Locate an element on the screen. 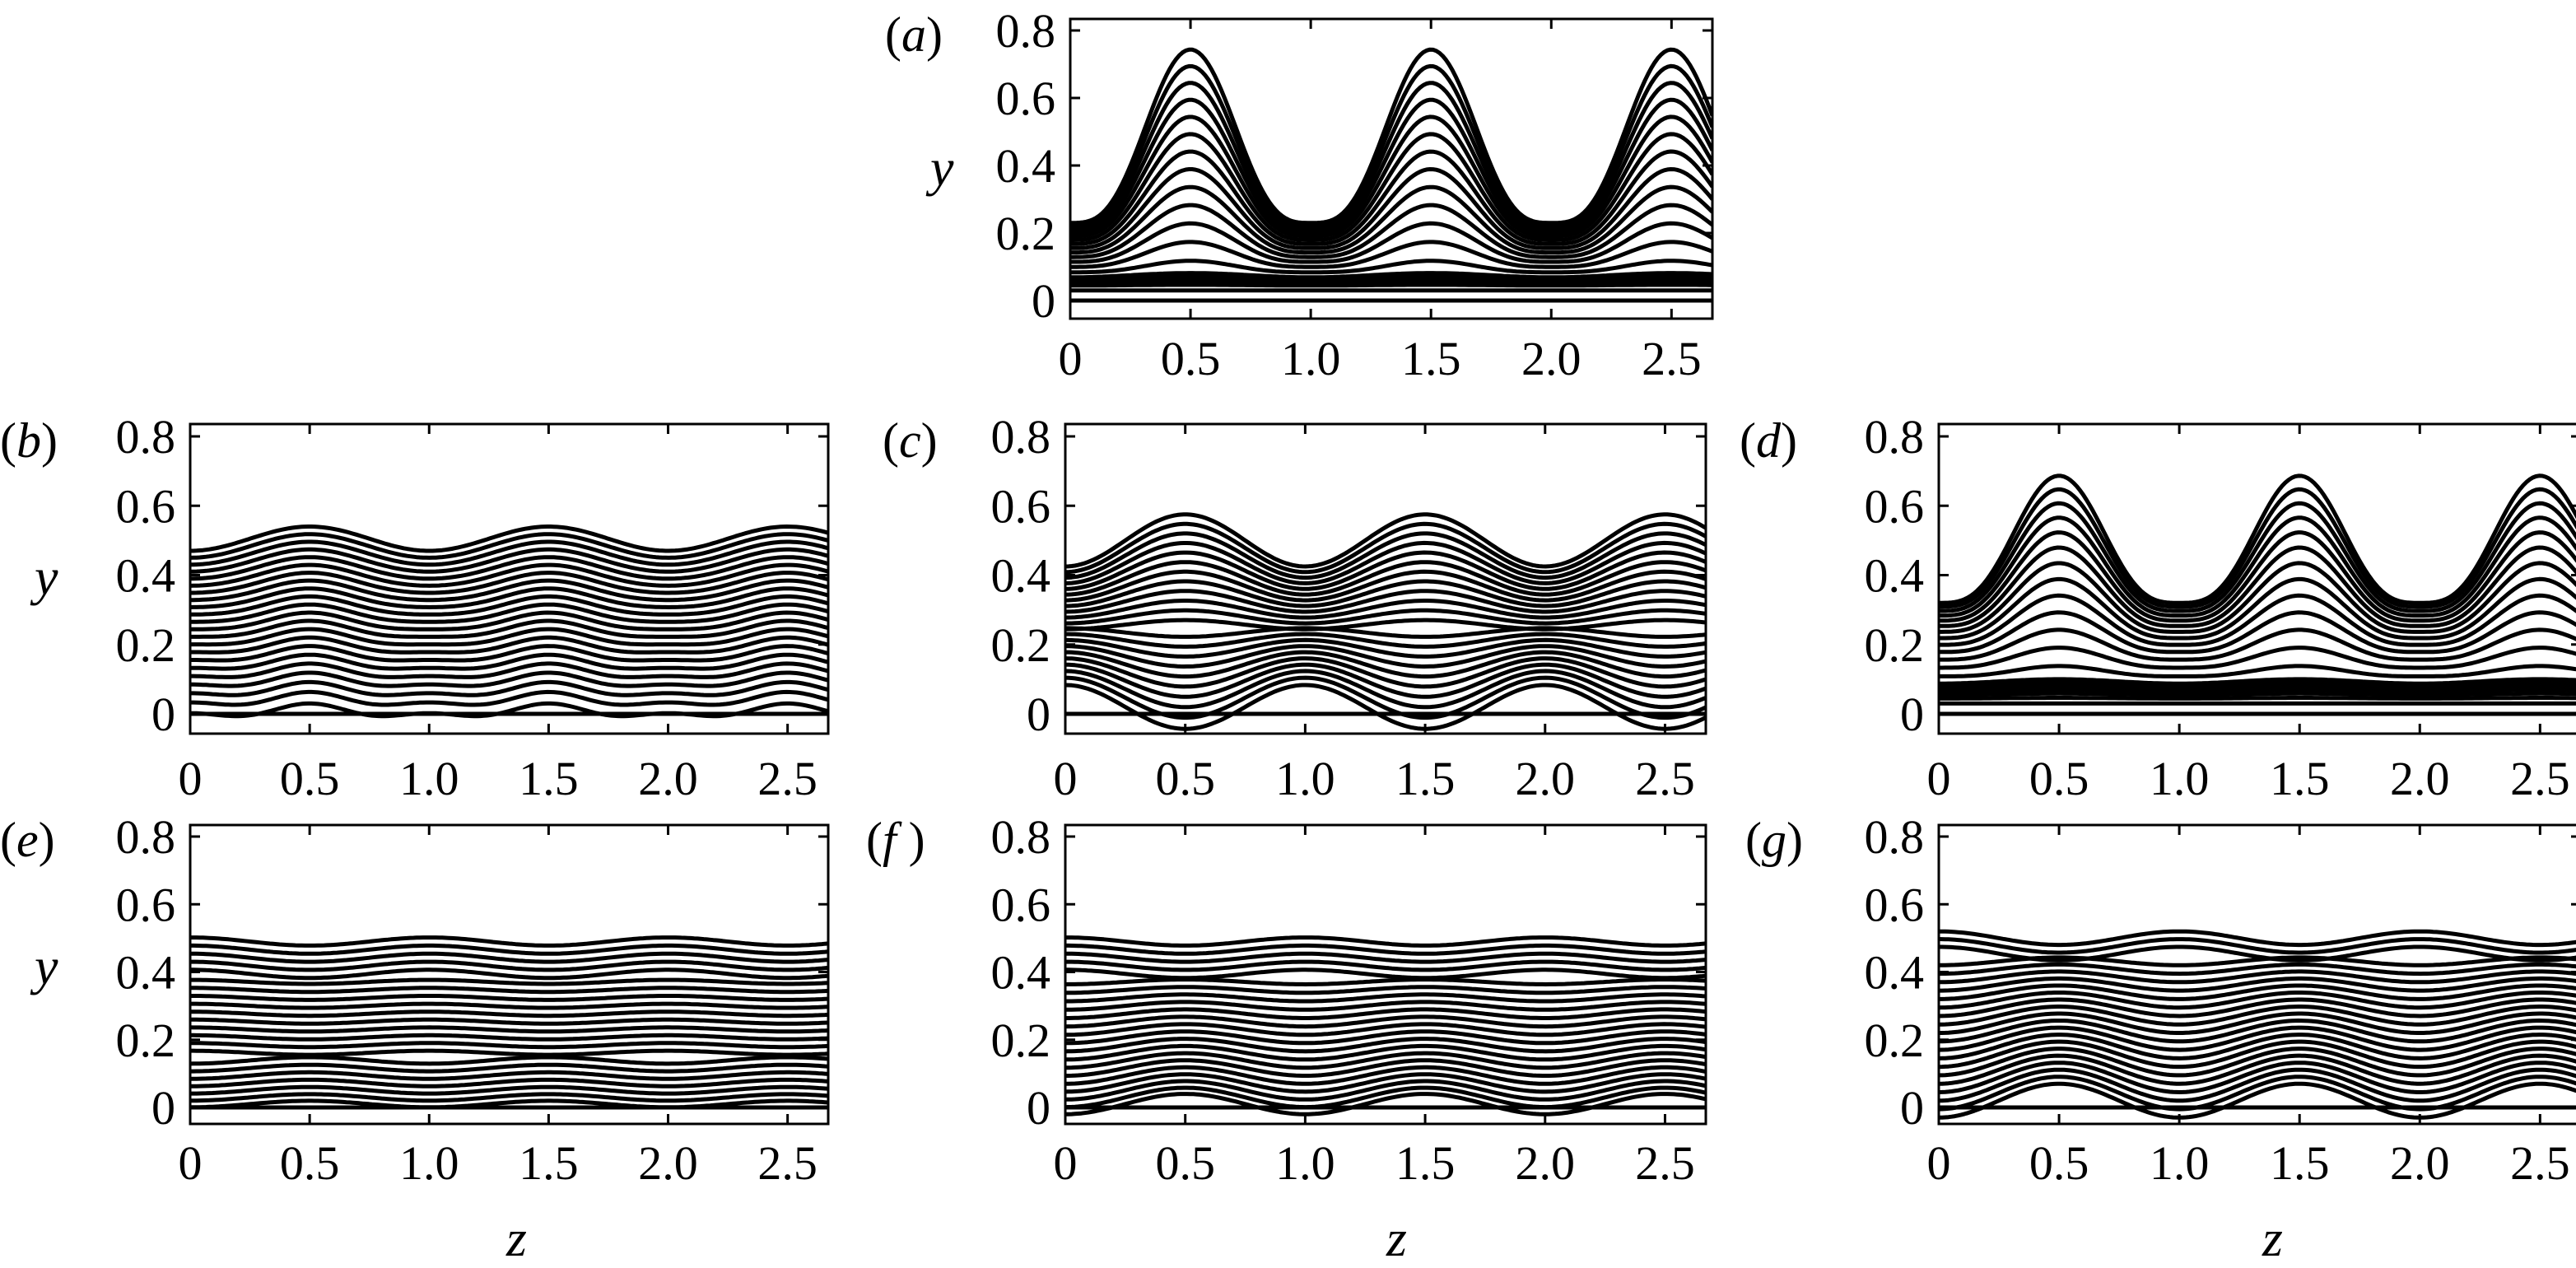  x-tick-label: 2.5 is located at coordinates (2540, 778).